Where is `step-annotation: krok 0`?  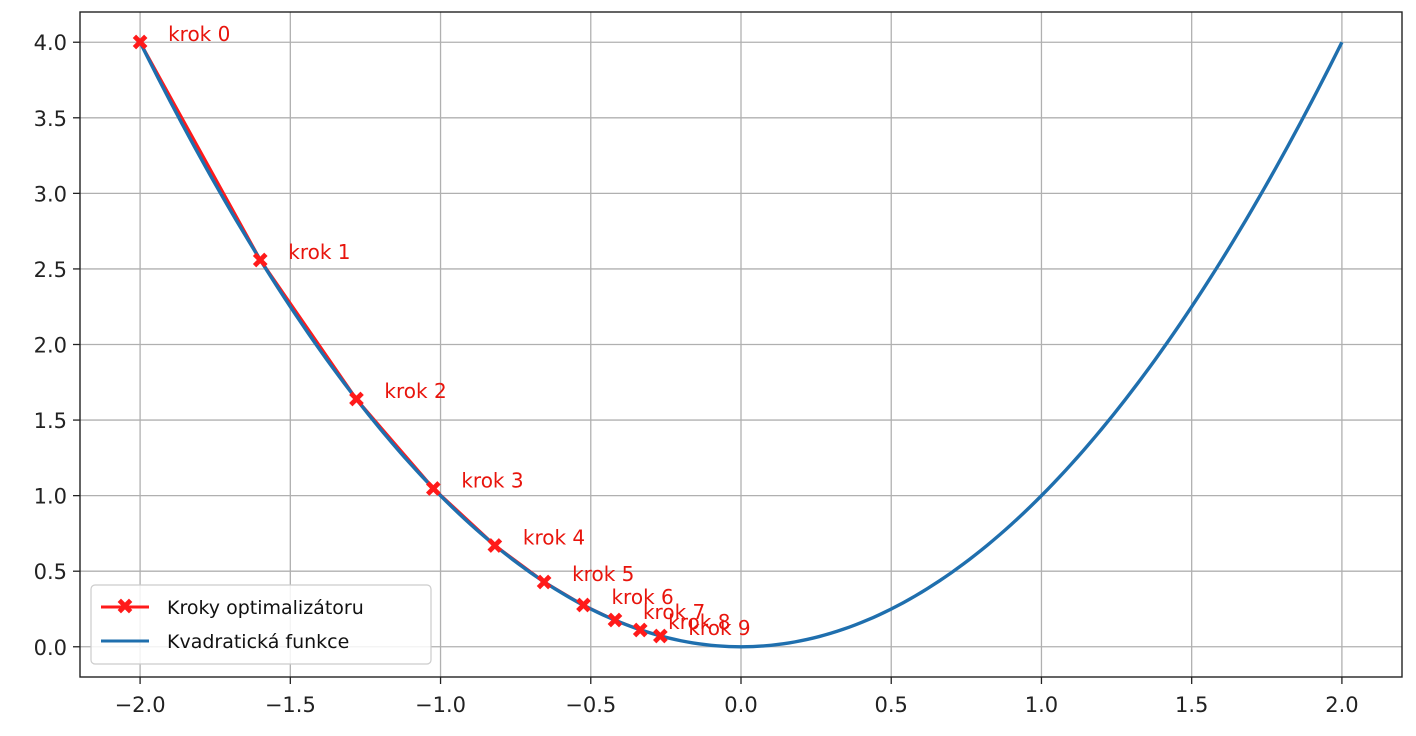
step-annotation: krok 0 is located at coordinates (199, 34).